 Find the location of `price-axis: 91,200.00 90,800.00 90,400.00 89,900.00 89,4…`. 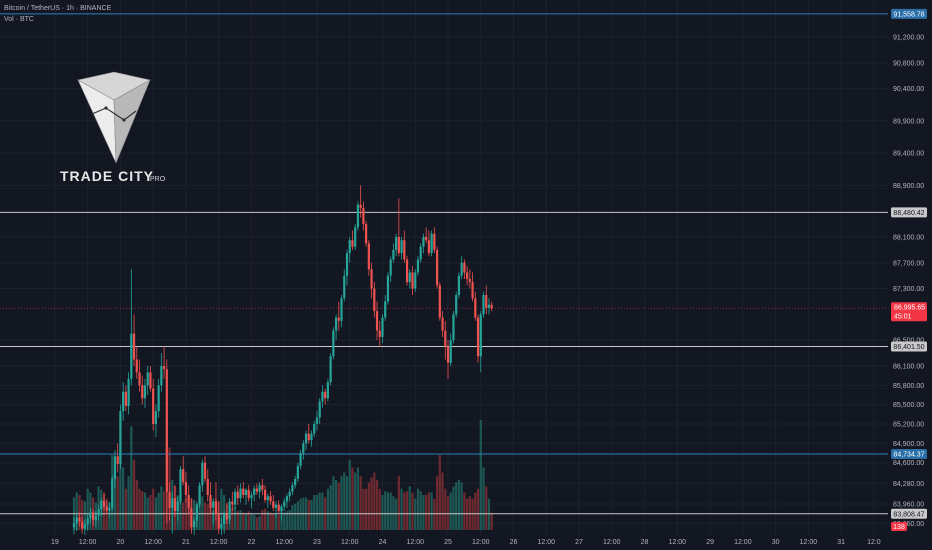

price-axis: 91,200.00 90,800.00 90,400.00 89,900.00 89,4… is located at coordinates (910, 275).